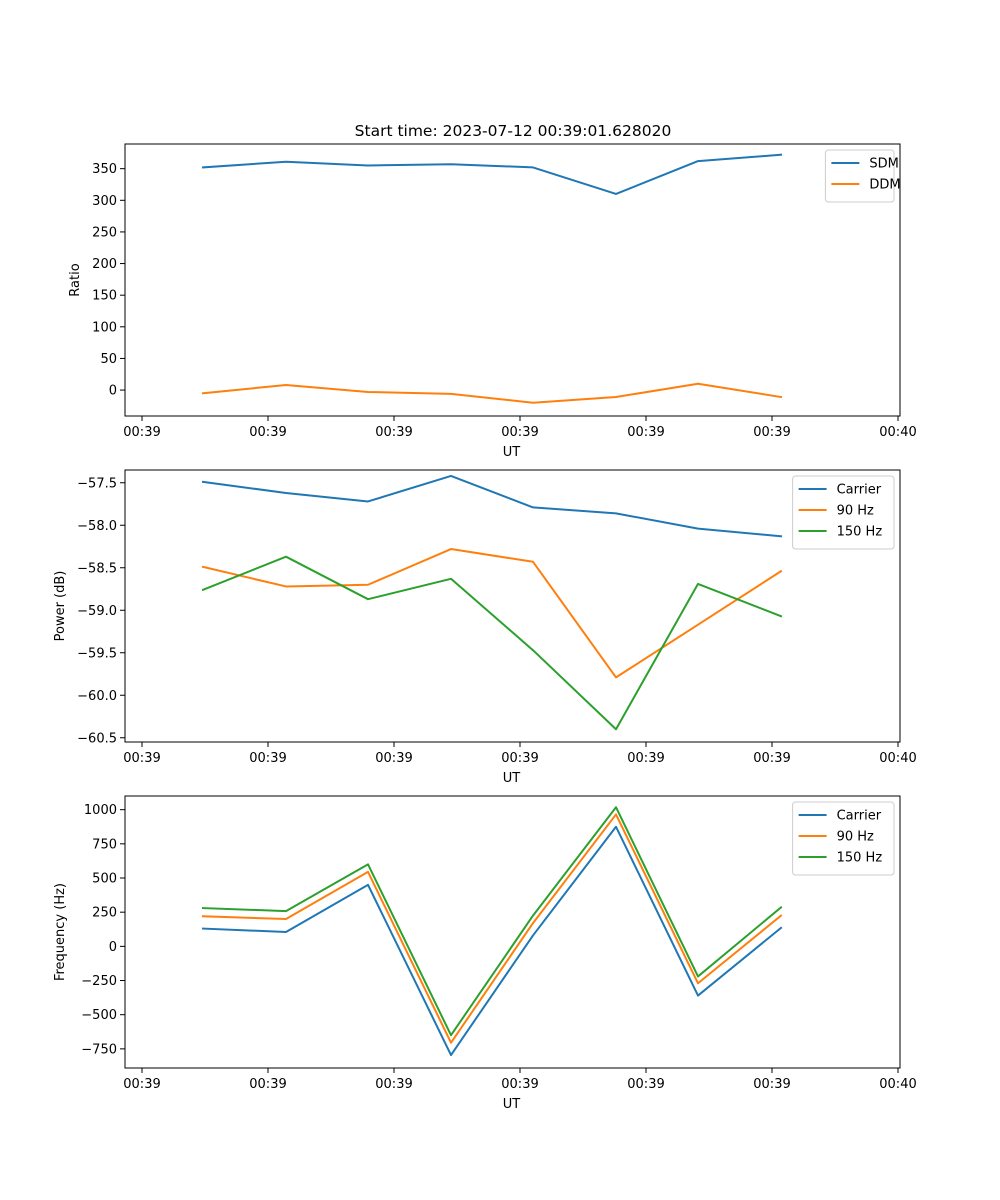 The image size is (1000, 1200). I want to click on y-axis-label: Ratio, so click(75, 279).